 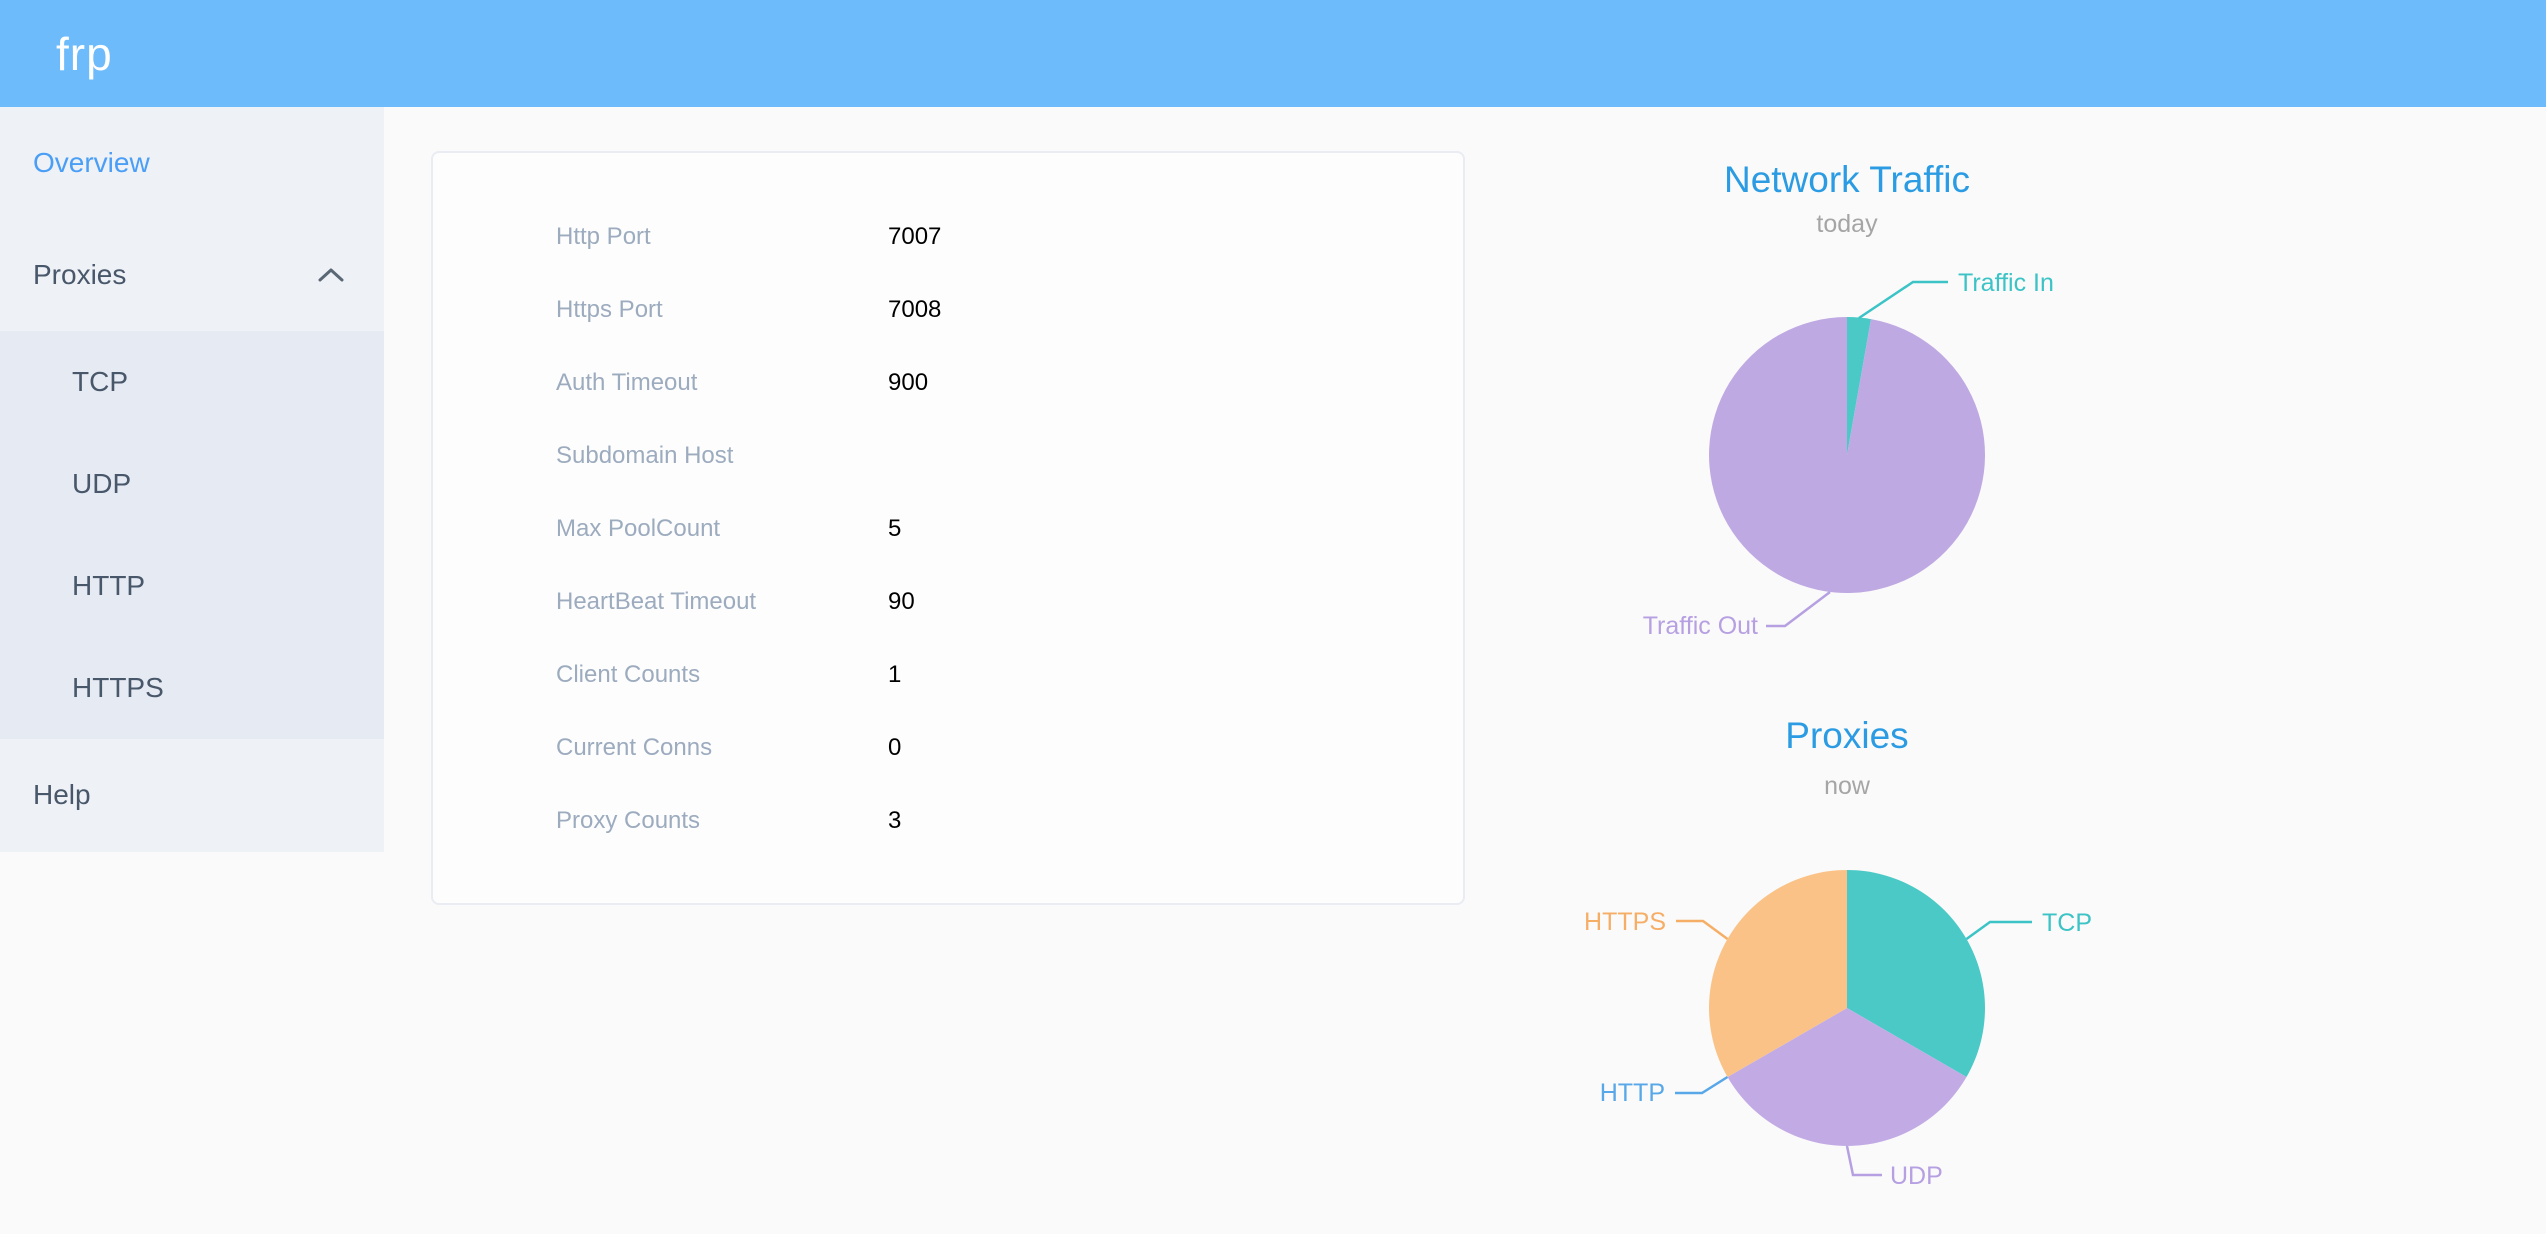 What do you see at coordinates (1273, 53) in the screenshot?
I see `app-header: frp` at bounding box center [1273, 53].